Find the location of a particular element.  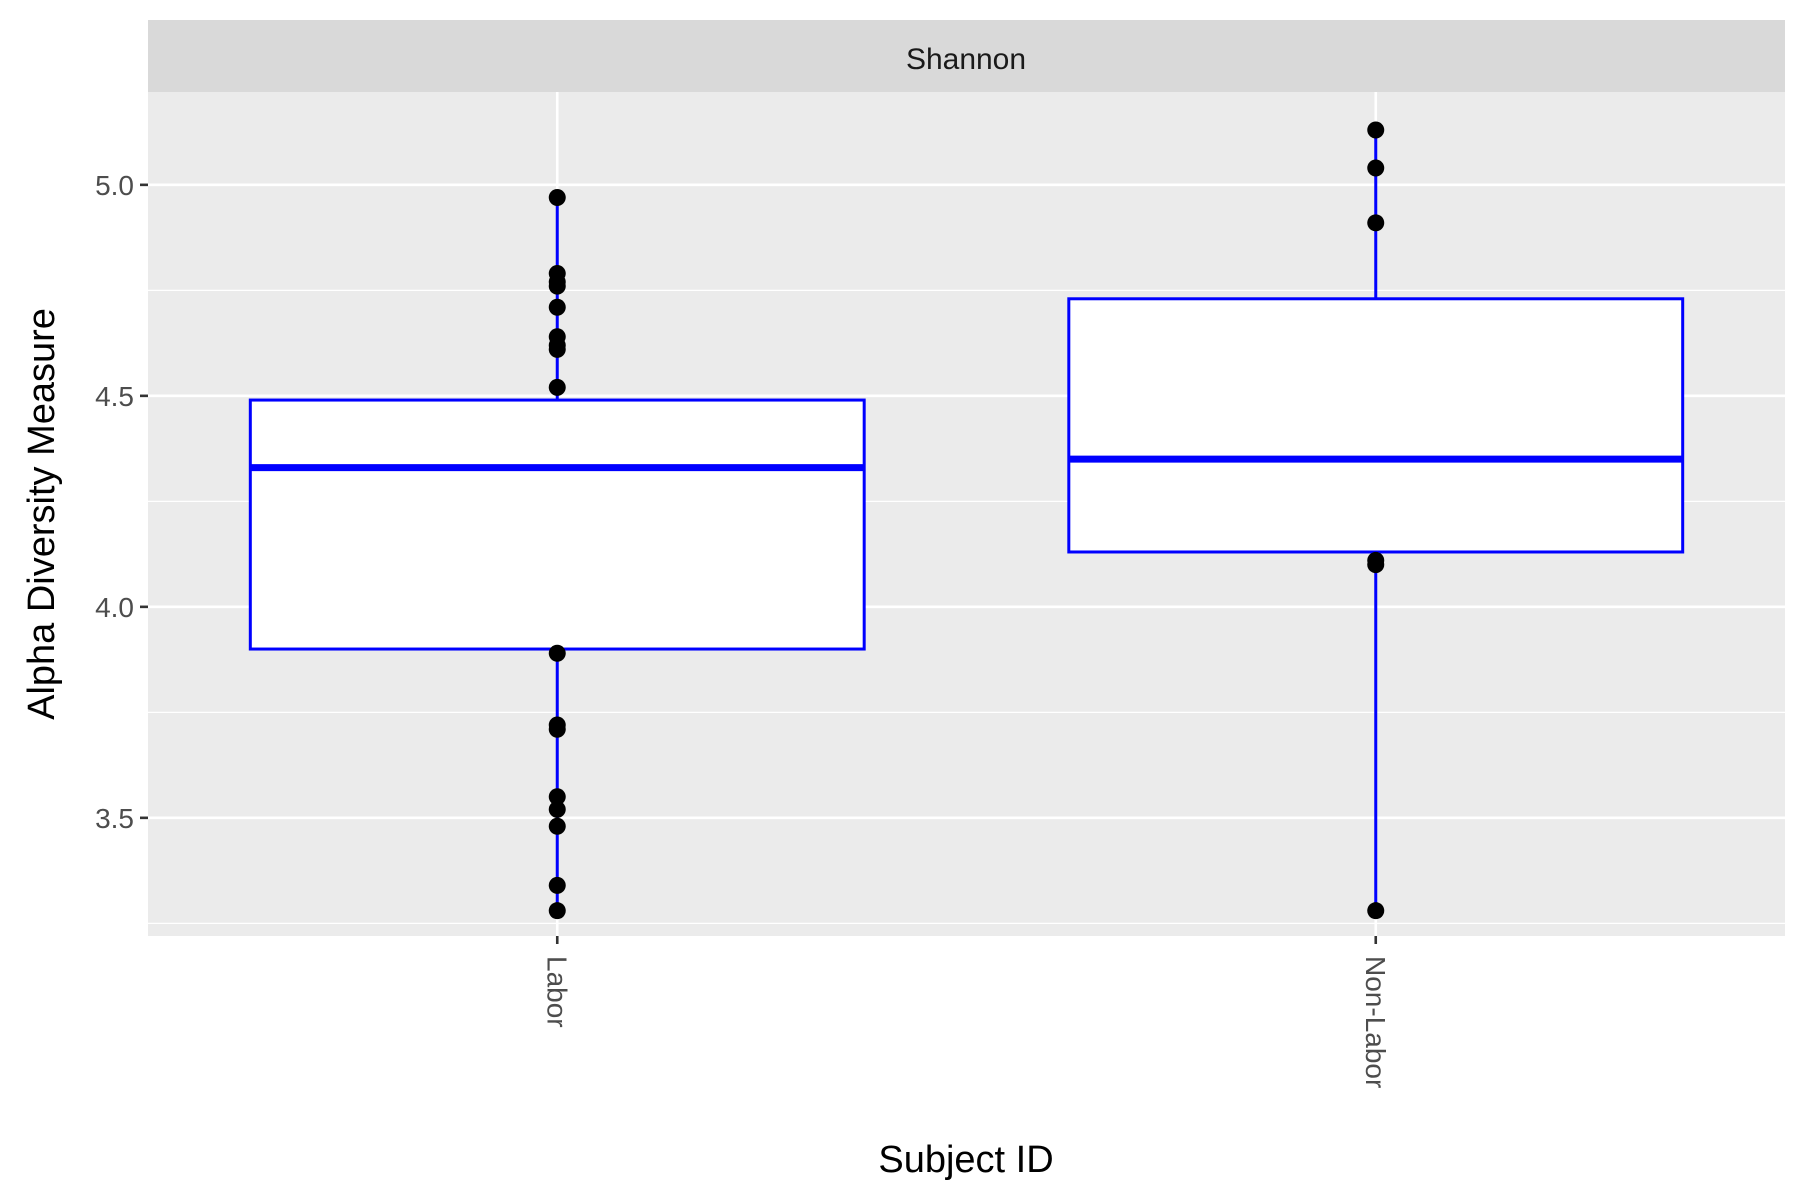

y-tick-label: 5.0 is located at coordinates (114, 185).